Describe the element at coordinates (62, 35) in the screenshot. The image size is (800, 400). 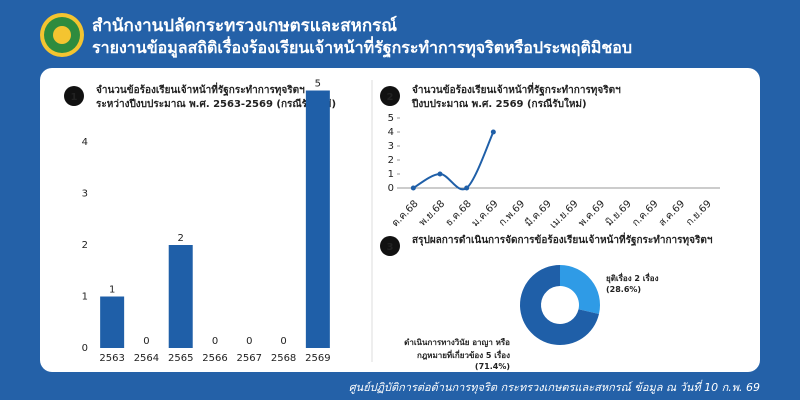
I see `logo` at that location.